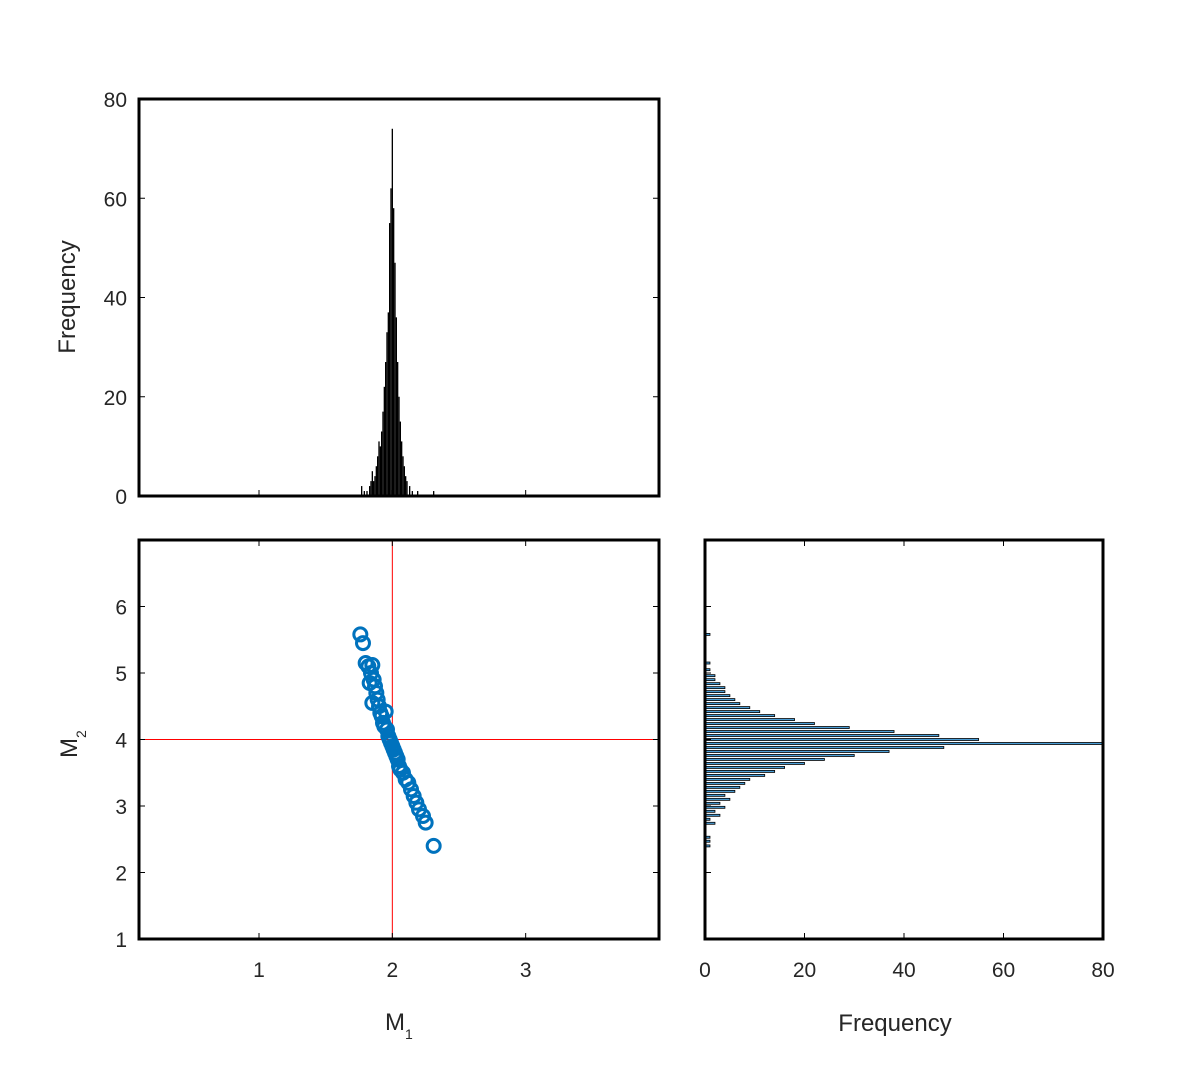 The width and height of the screenshot is (1187, 1075). What do you see at coordinates (115, 299) in the screenshot?
I see `histogram-m1-y-tick-label: 40` at bounding box center [115, 299].